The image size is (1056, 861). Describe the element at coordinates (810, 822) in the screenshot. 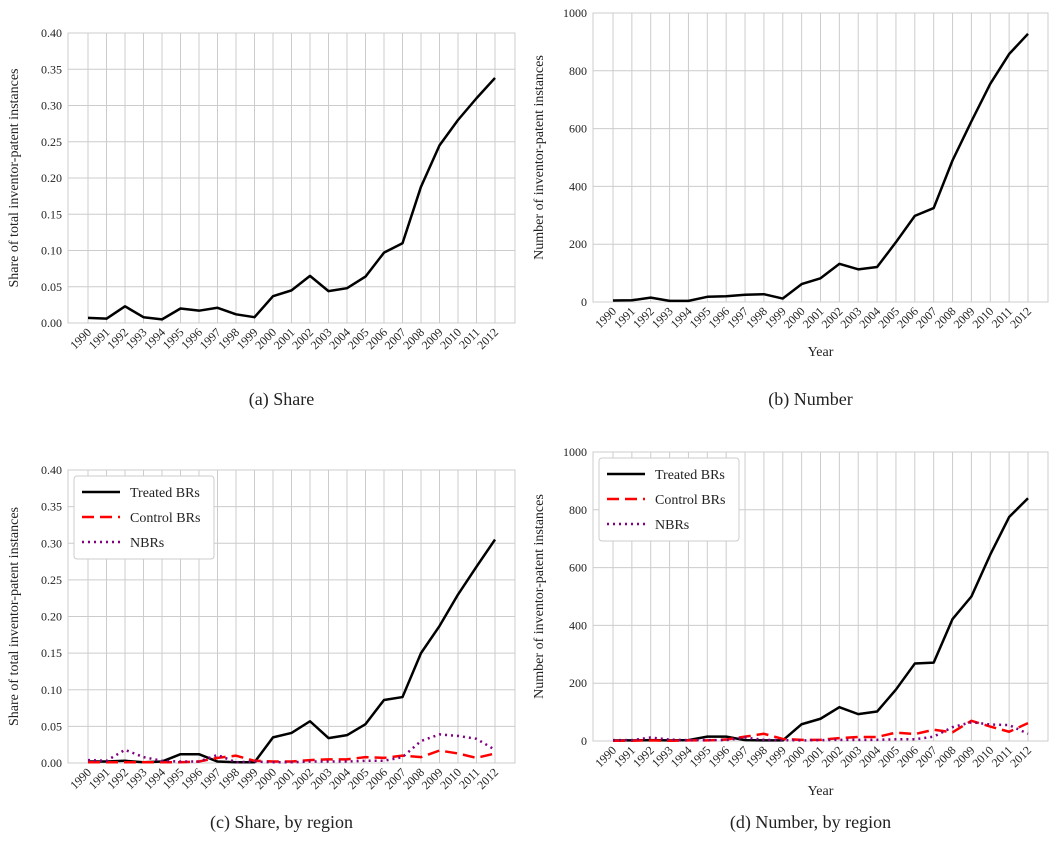

I see `caption: (d) Number, by region` at that location.